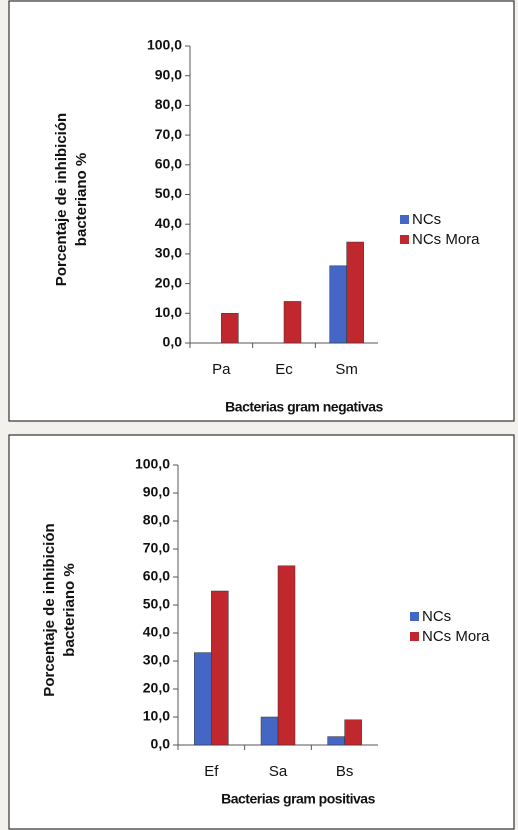 This screenshot has height=830, width=518. What do you see at coordinates (345, 771) in the screenshot?
I see `x-tick-label: Bs` at bounding box center [345, 771].